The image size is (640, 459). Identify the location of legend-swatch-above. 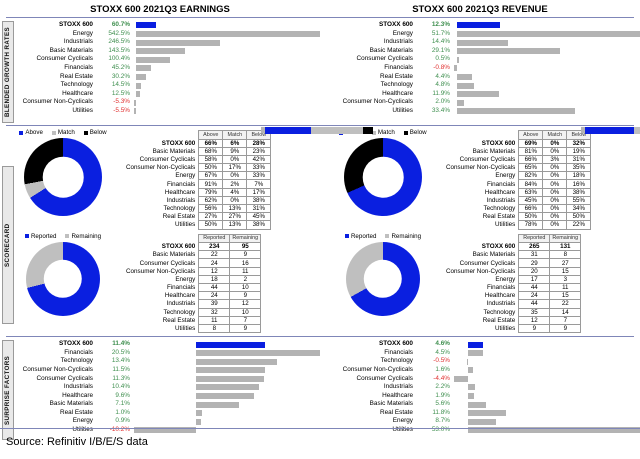
(21, 132).